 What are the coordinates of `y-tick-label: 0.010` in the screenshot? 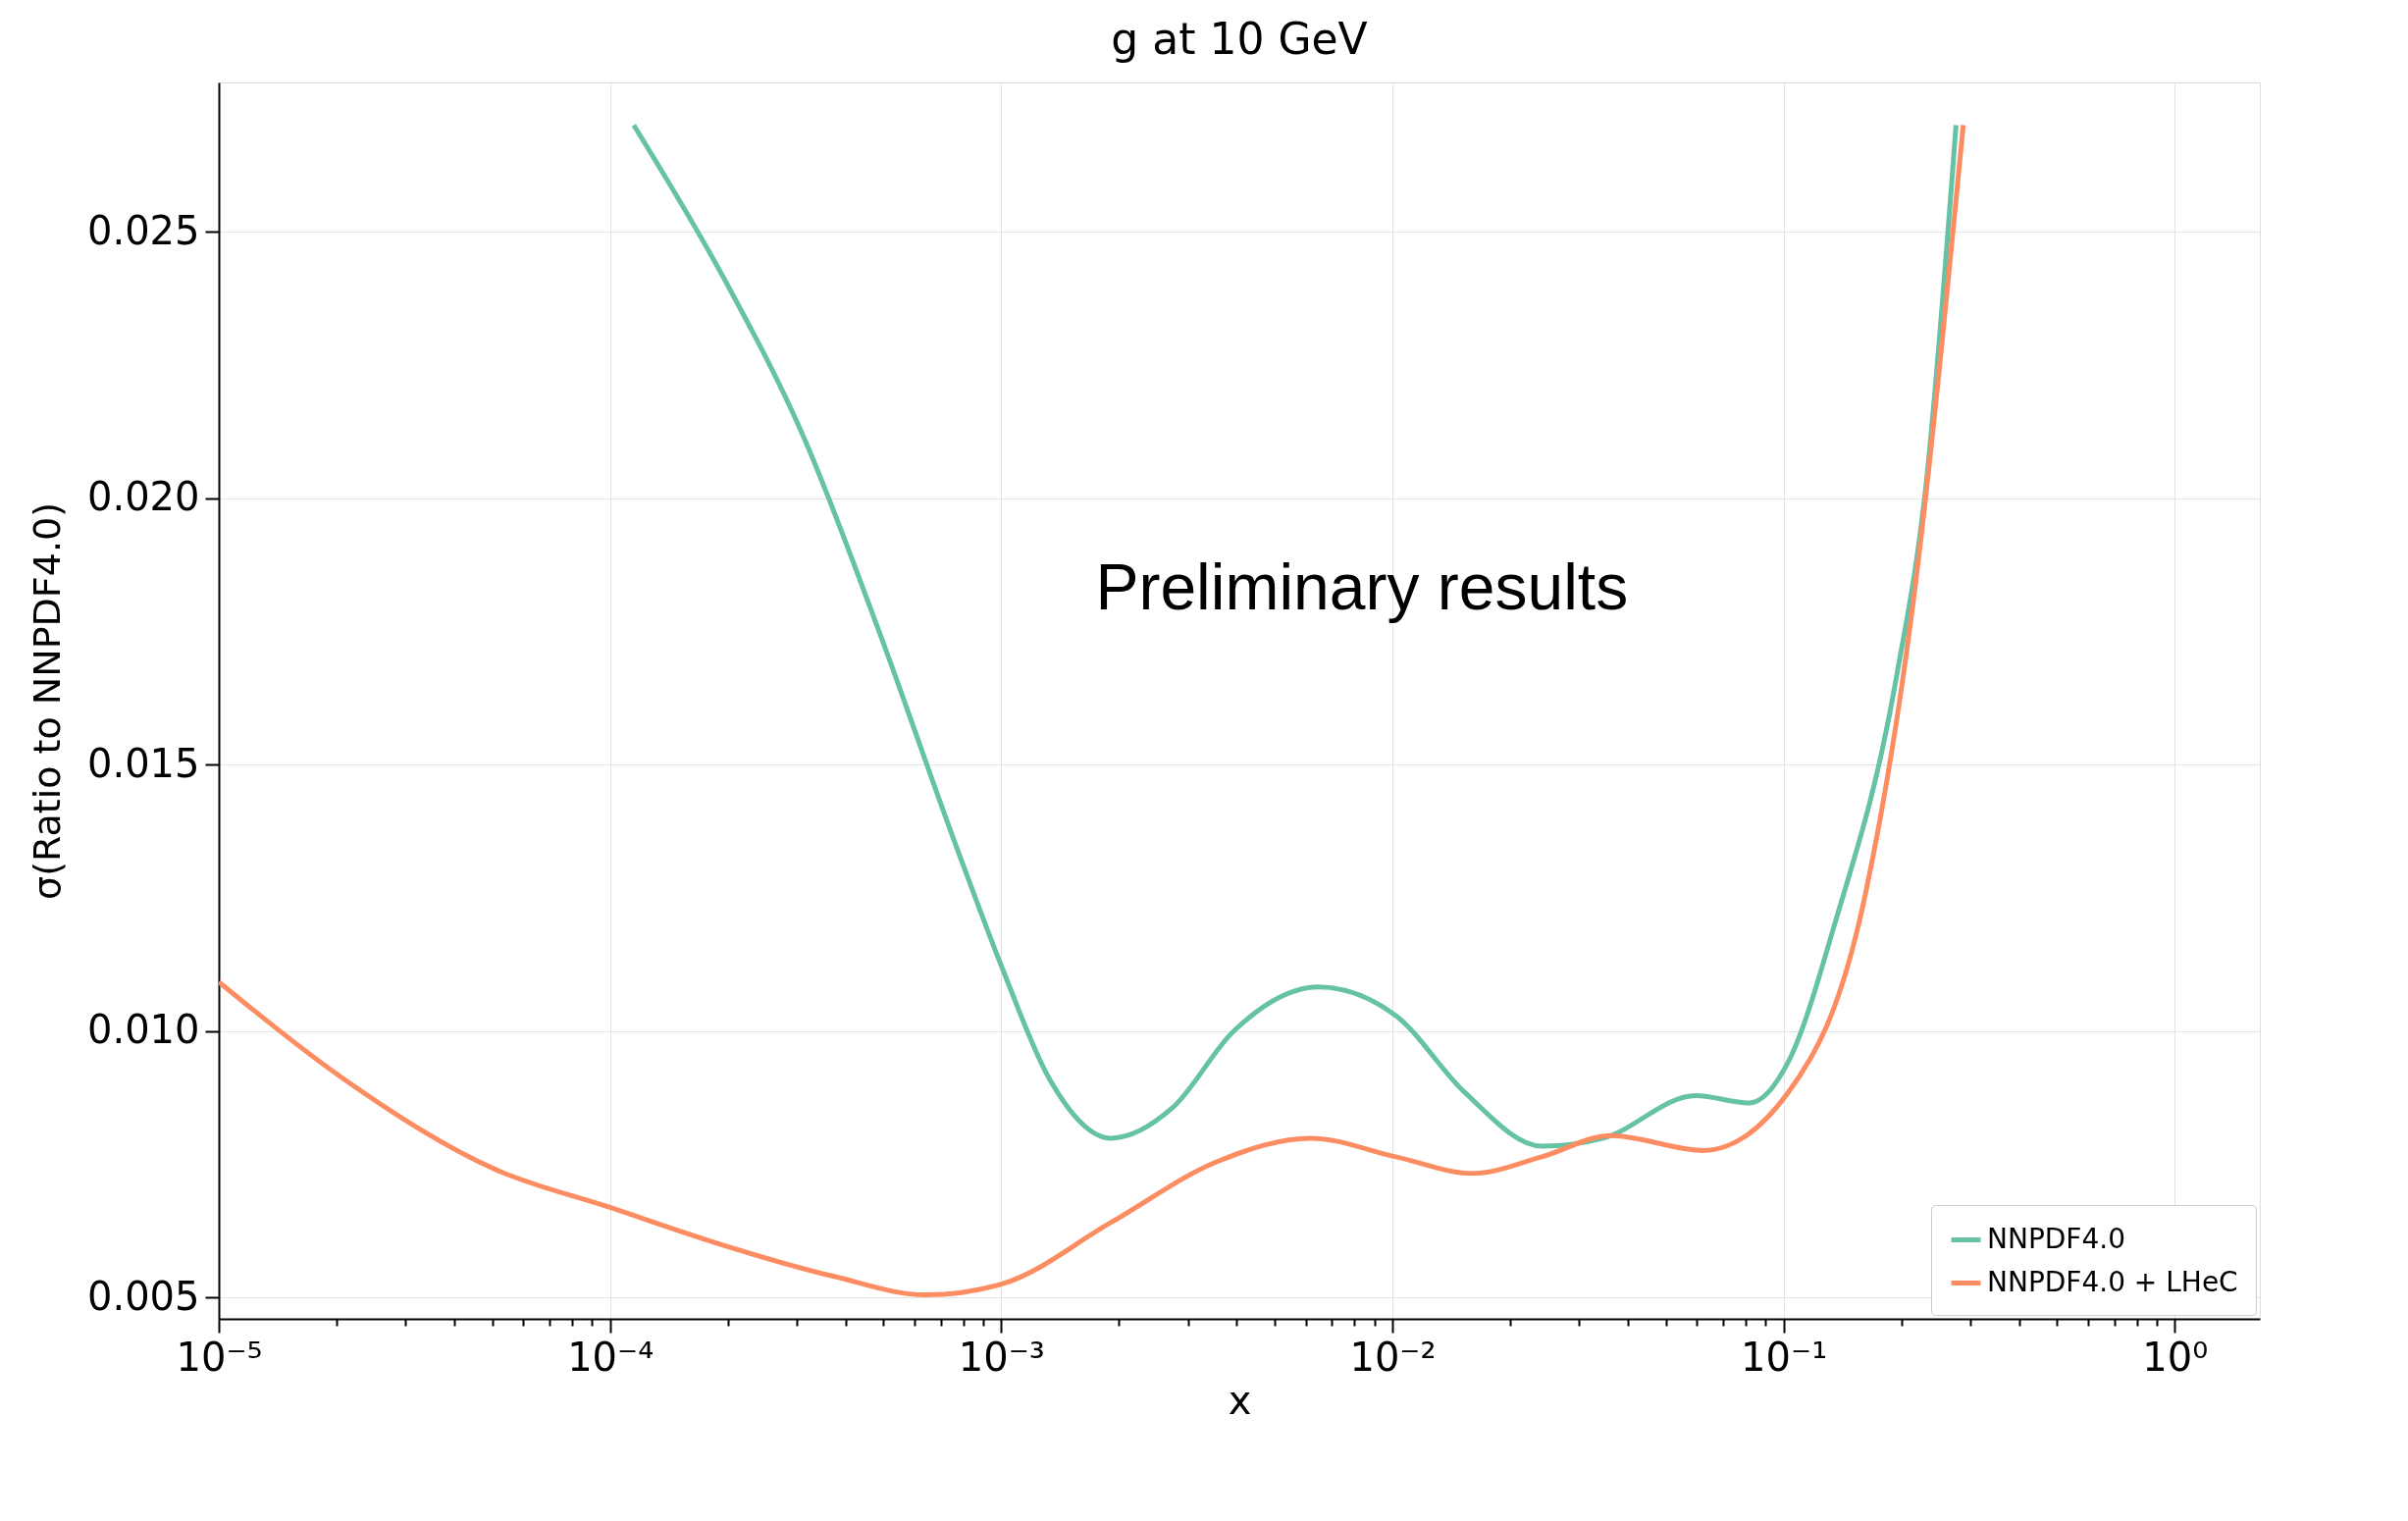 It's located at (143, 1030).